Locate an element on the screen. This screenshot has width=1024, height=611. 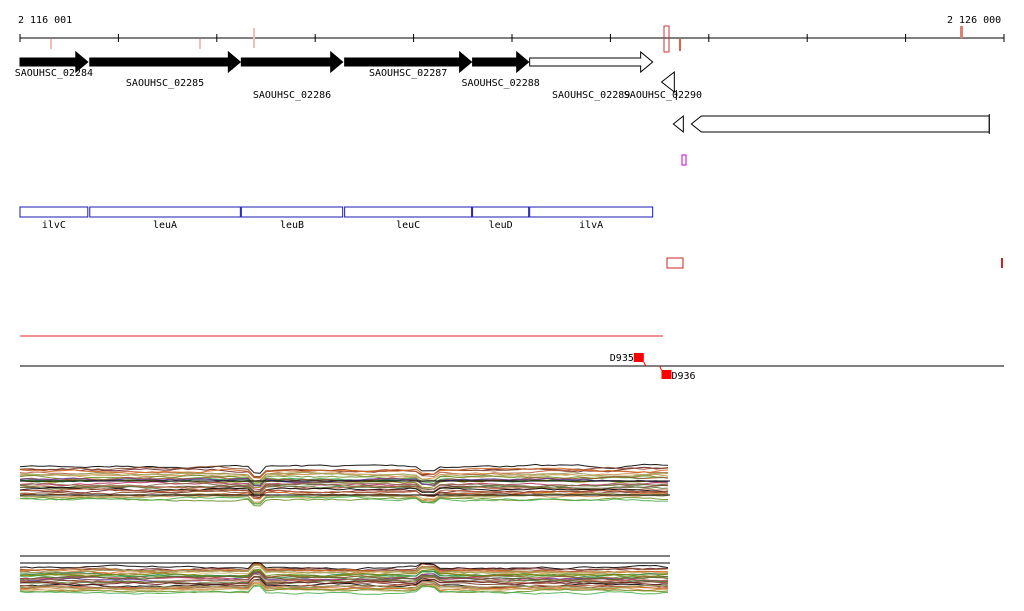
probe-label: D935 is located at coordinates (622, 358).